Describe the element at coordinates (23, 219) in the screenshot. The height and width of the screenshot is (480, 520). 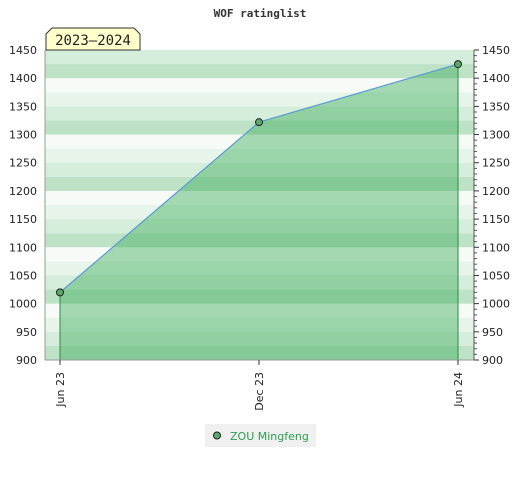
I see `y-tick-label-left: 1150` at that location.